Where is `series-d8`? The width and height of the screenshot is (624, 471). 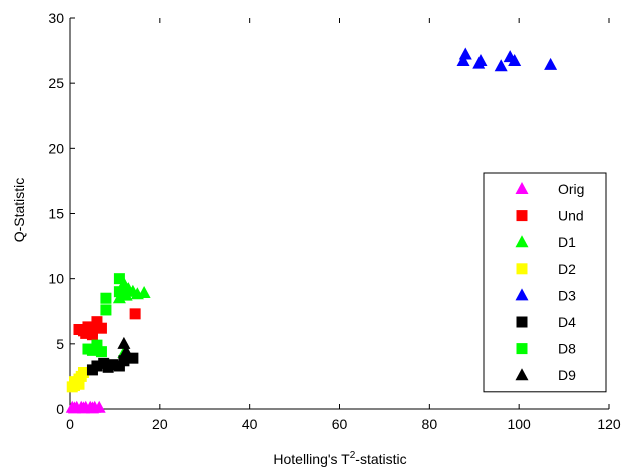
series-d8 is located at coordinates (103, 315).